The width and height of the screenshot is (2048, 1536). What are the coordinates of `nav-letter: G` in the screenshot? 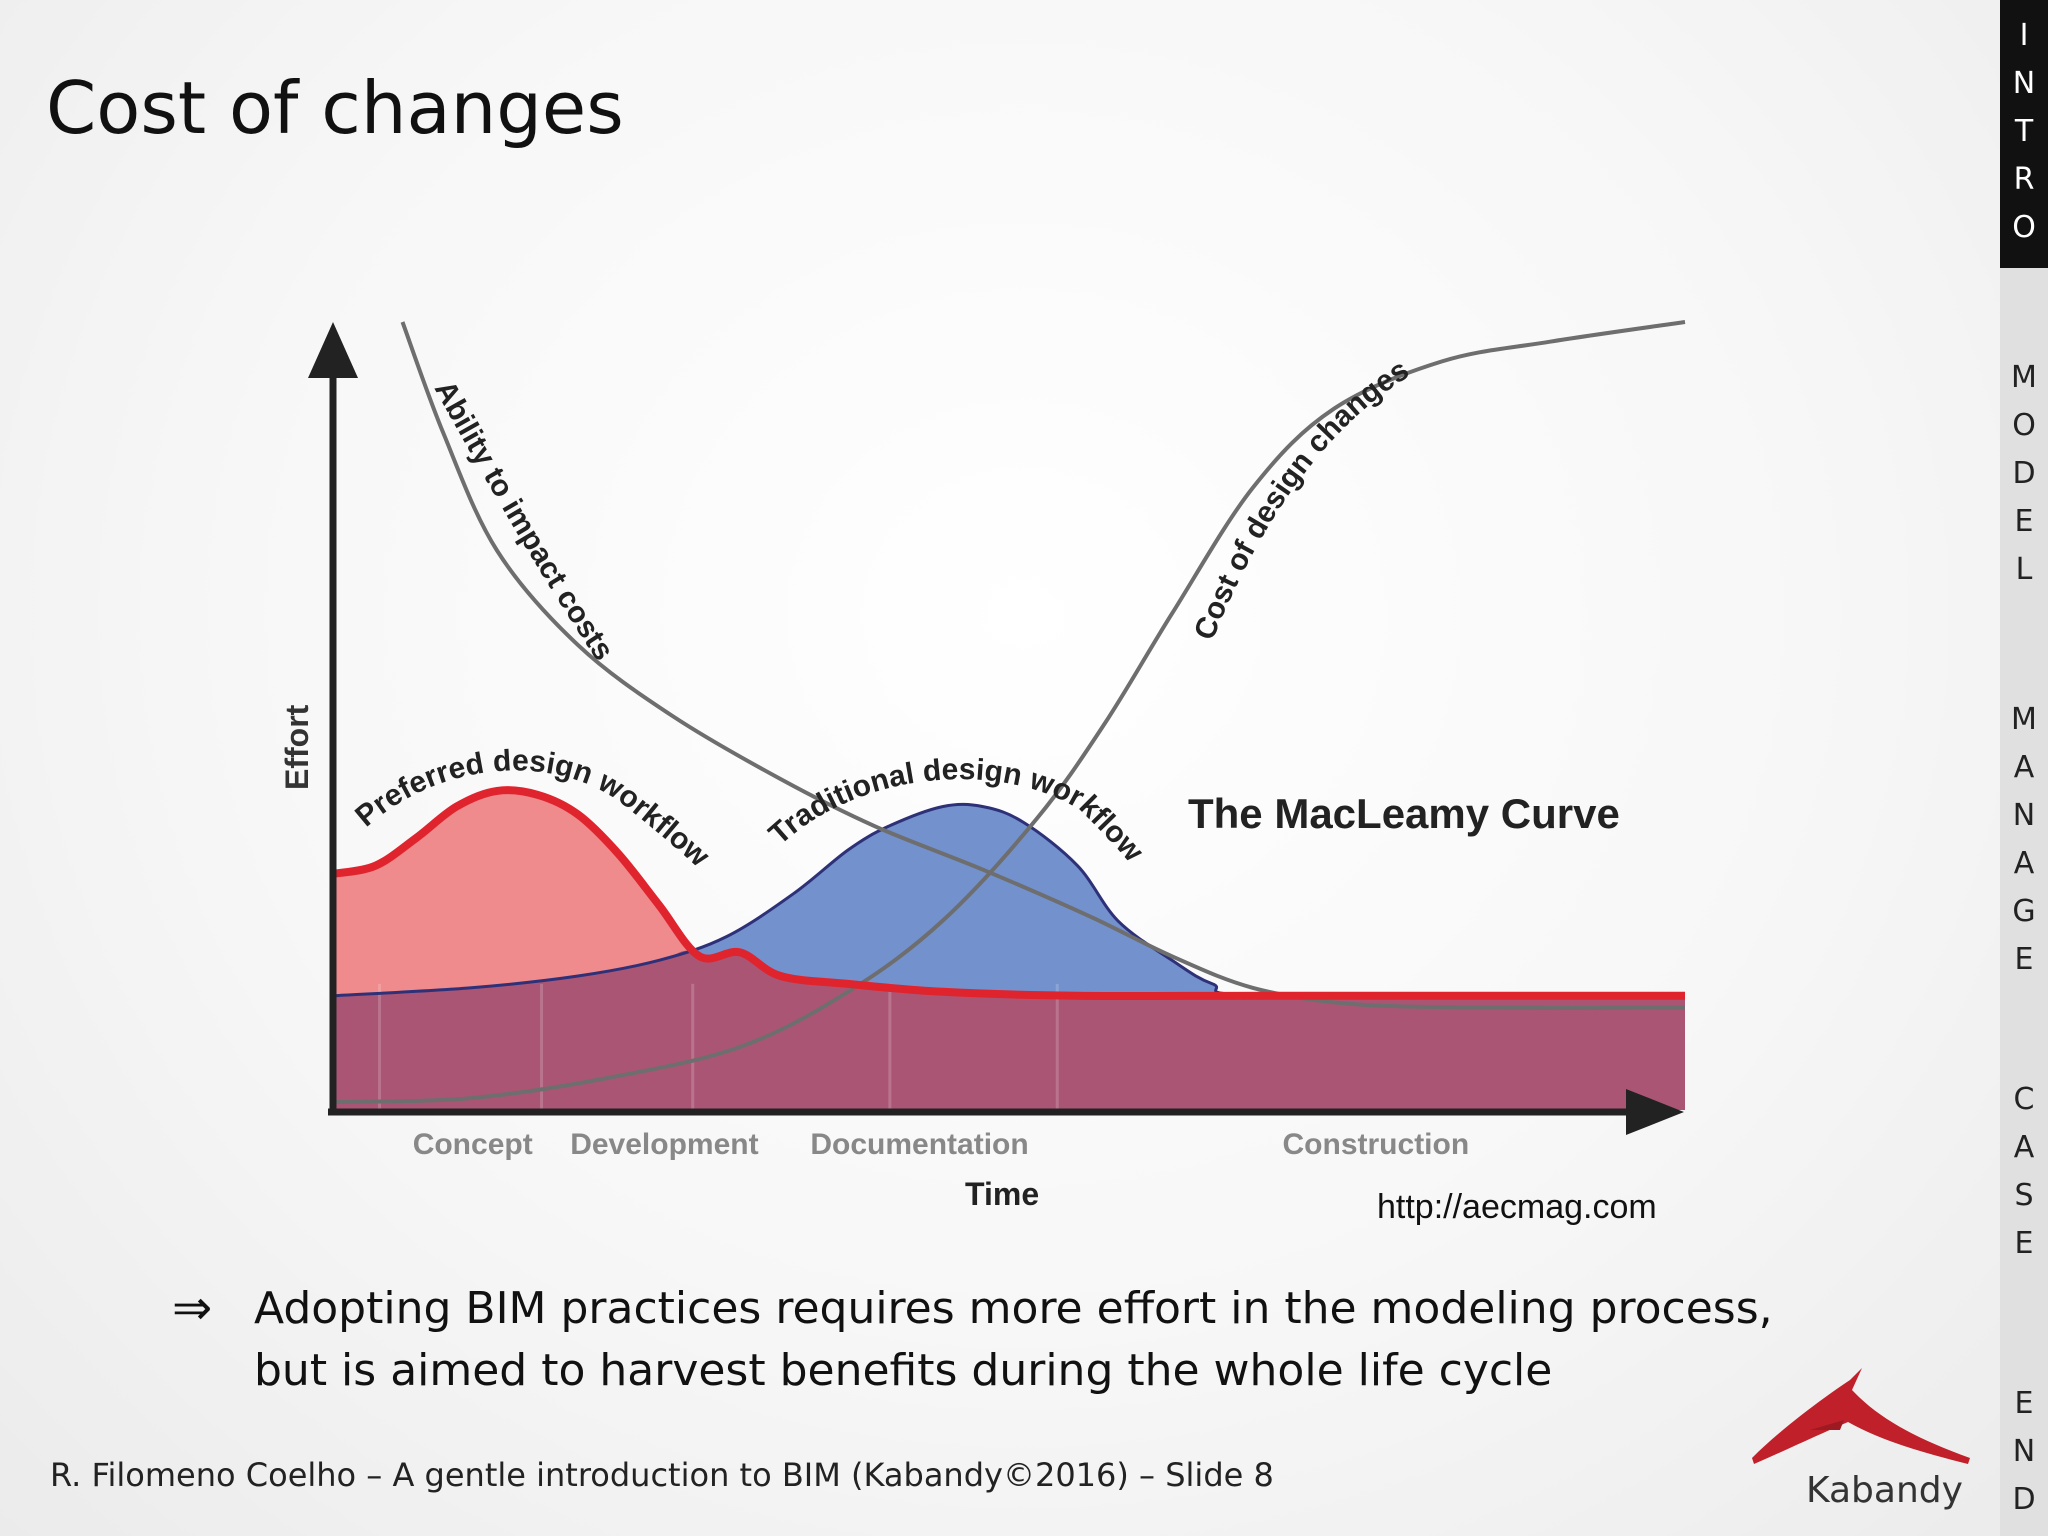 It's located at (2024, 911).